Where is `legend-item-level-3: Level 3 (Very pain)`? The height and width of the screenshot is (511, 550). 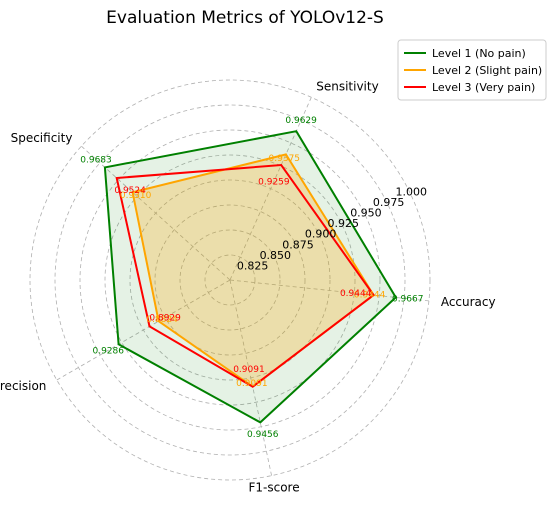
legend-item-level-3: Level 3 (Very pain) is located at coordinates (469, 87).